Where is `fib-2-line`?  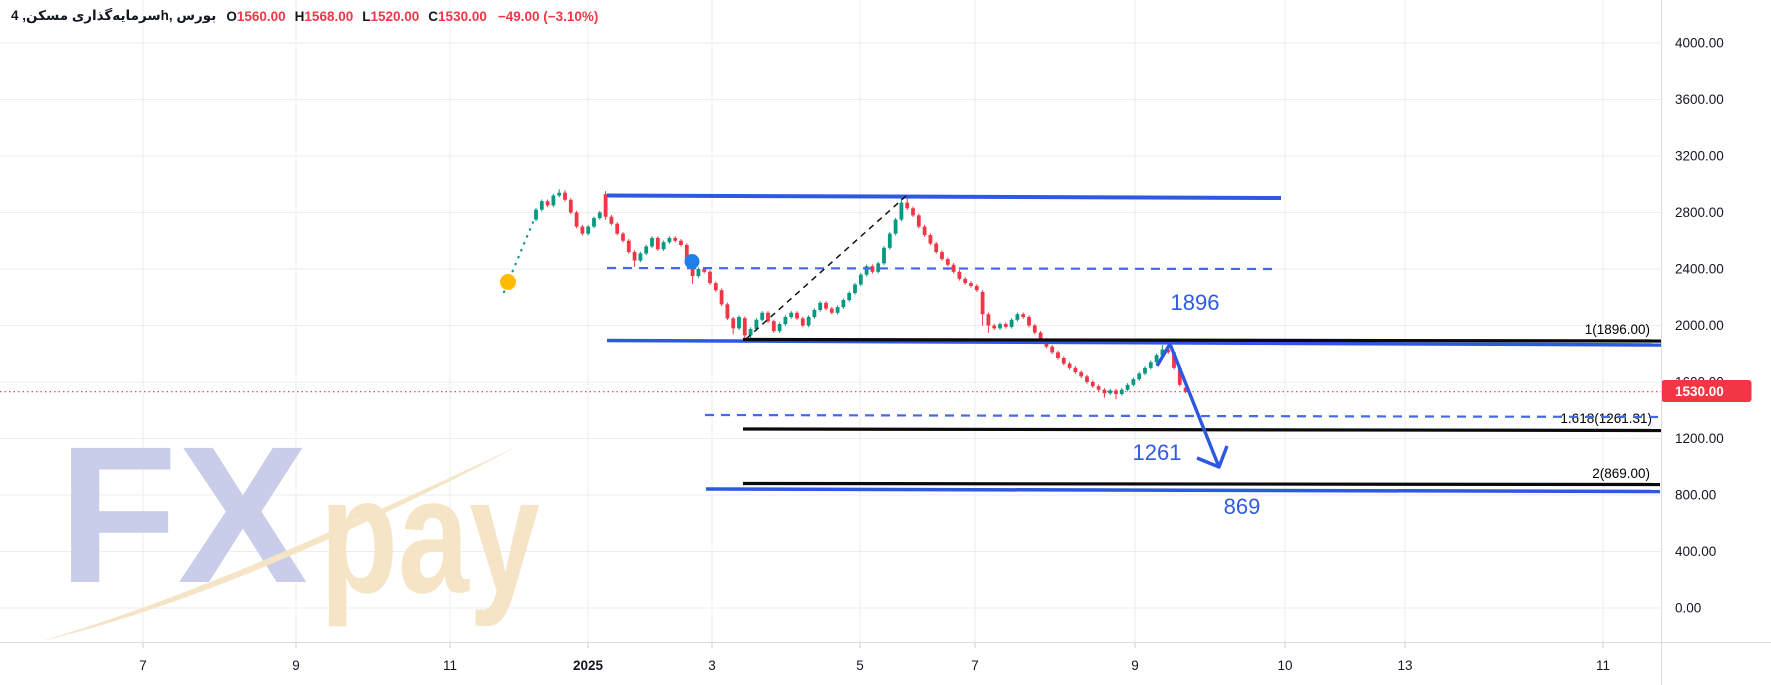 fib-2-line is located at coordinates (1201, 484).